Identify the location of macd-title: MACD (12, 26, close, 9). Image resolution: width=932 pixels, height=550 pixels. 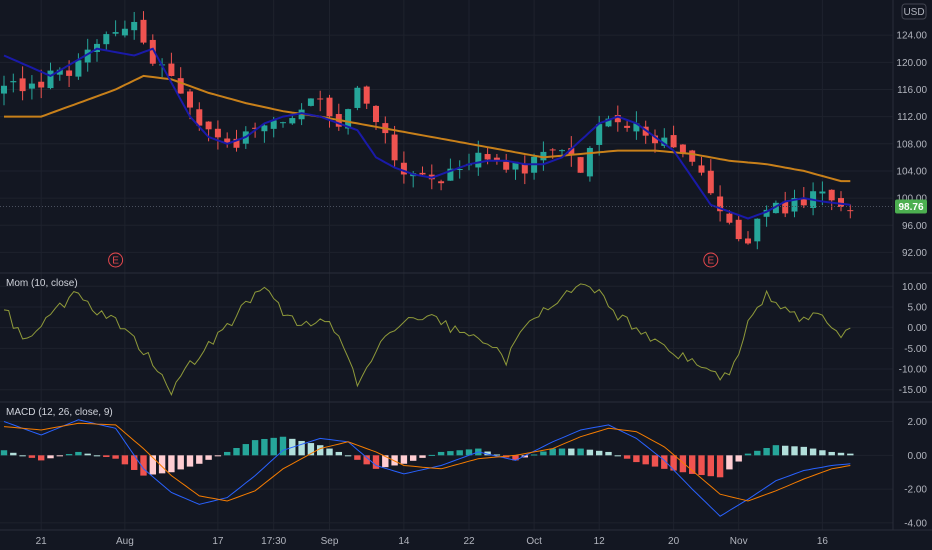
(59, 412).